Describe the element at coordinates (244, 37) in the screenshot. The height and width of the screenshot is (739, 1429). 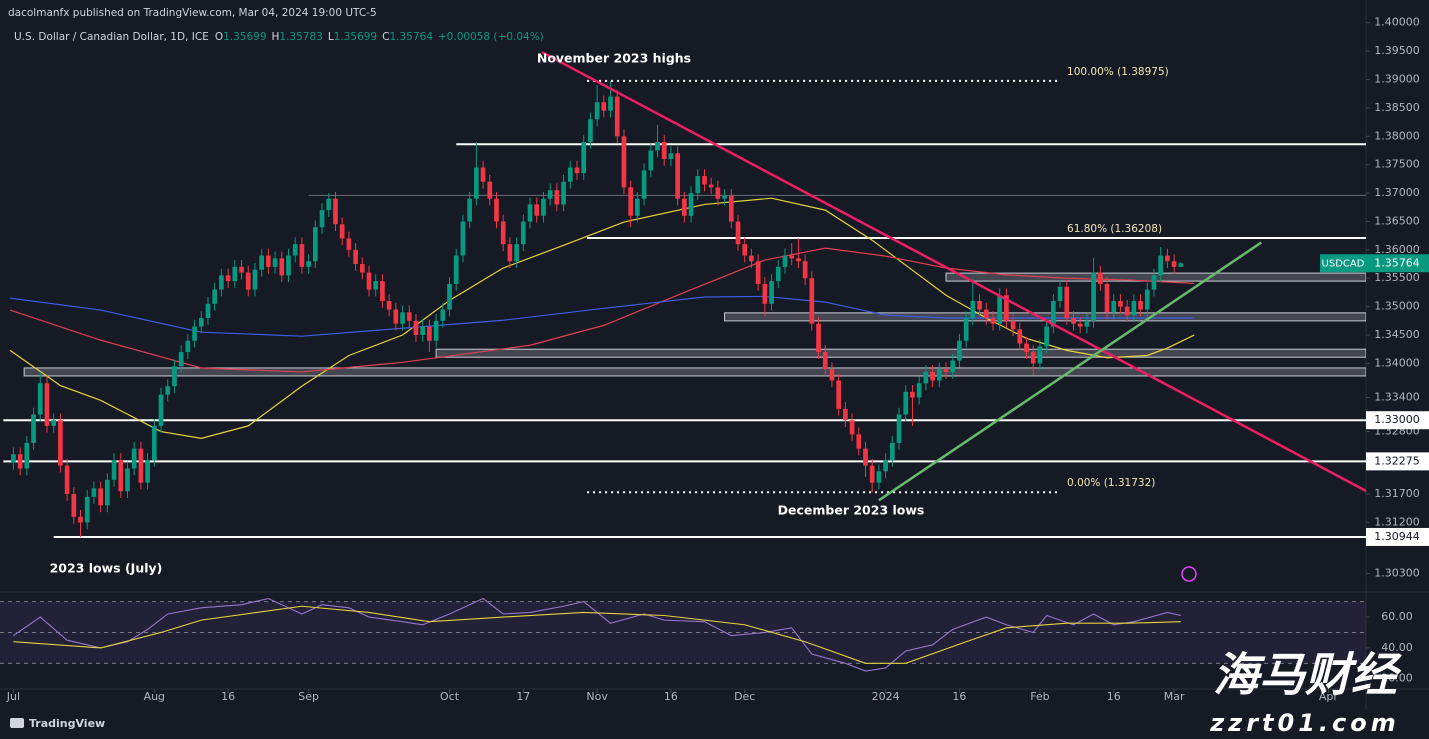
I see `open-value: 1.35699` at that location.